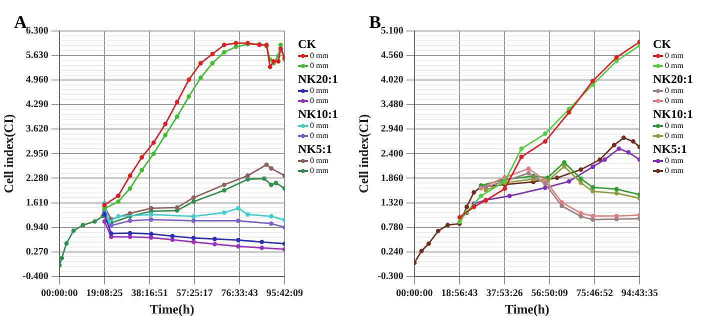 This screenshot has height=321, width=707. What do you see at coordinates (194, 293) in the screenshot?
I see `x-tick-label: 57:25:17` at bounding box center [194, 293].